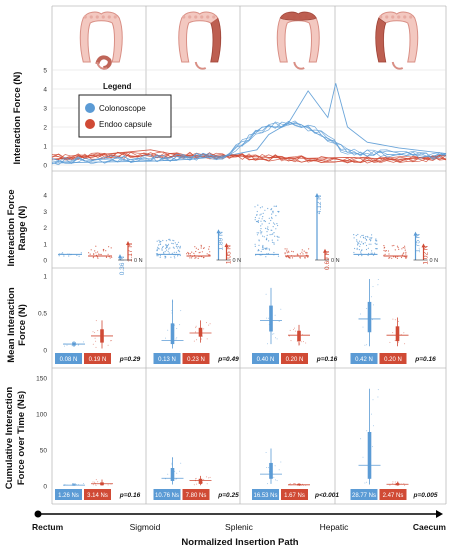  What do you see at coordinates (218, 231) in the screenshot?
I see `range-arrowhead-colonoscope` at bounding box center [218, 231].